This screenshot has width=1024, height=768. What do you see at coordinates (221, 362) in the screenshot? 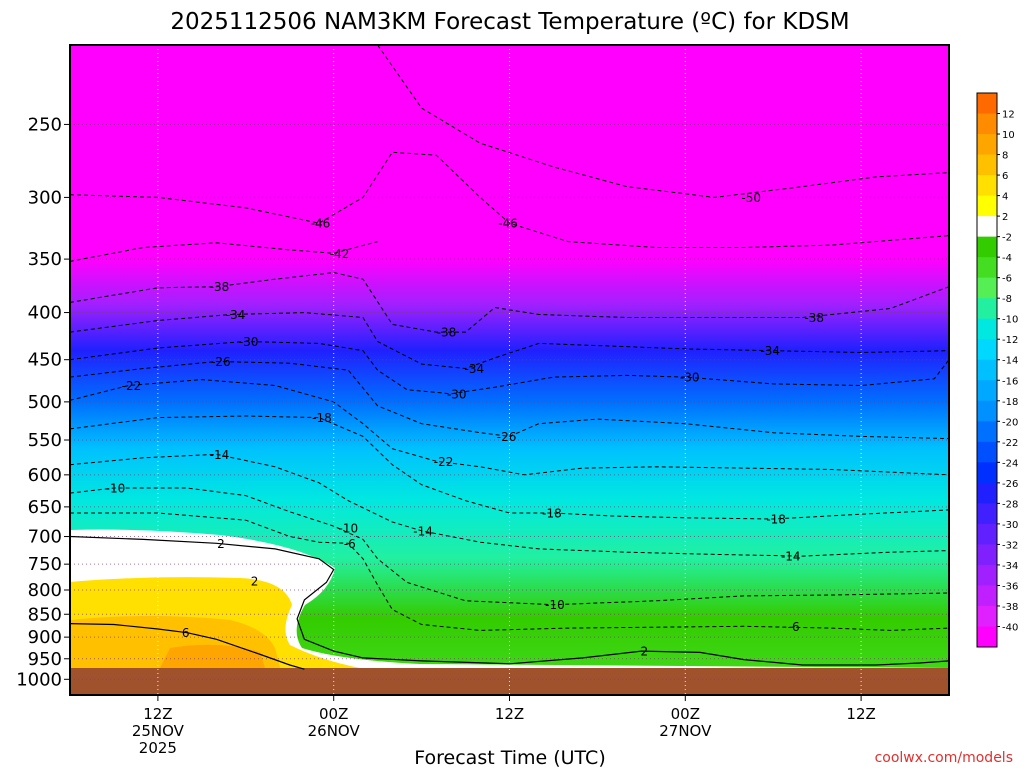
I see `isotherm-label: -26` at bounding box center [221, 362].